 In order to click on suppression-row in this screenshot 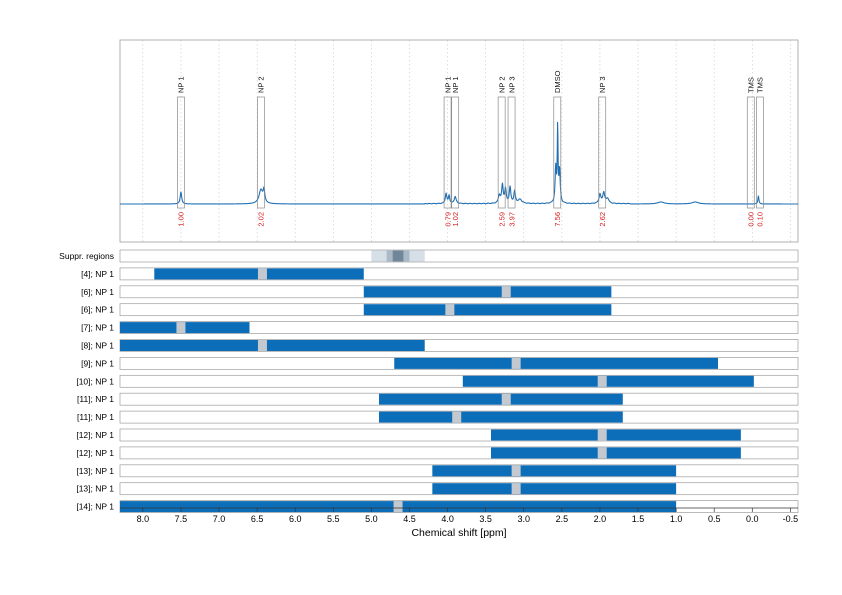, I will do `click(459, 256)`.